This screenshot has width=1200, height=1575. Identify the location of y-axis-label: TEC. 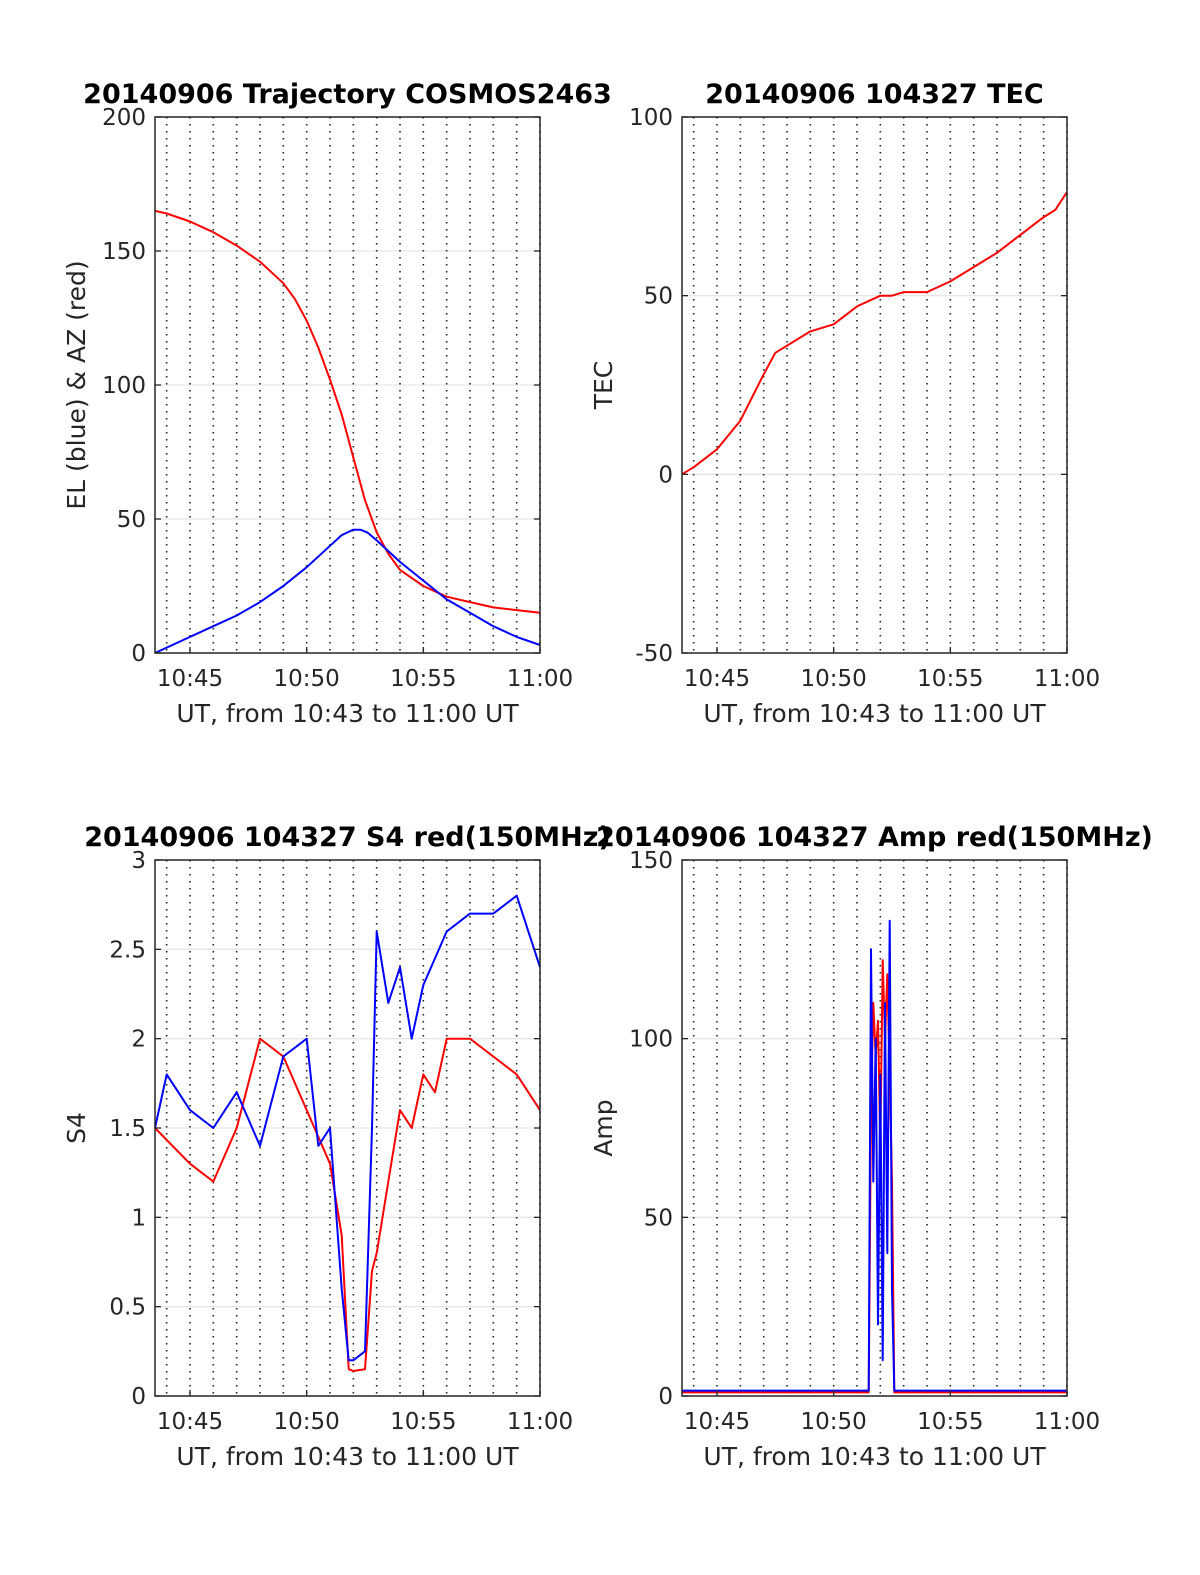
(603, 386).